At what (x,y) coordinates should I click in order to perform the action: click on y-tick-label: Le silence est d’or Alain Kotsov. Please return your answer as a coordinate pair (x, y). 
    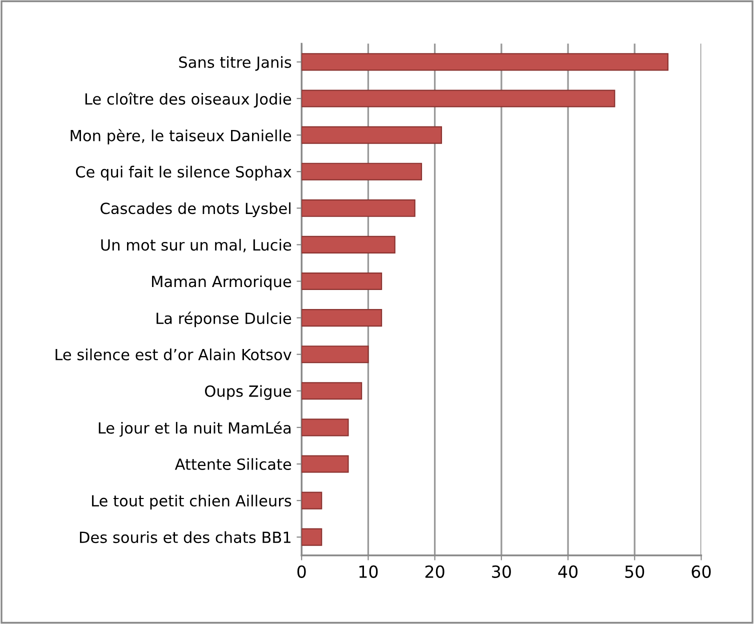
    Looking at the image, I should click on (174, 354).